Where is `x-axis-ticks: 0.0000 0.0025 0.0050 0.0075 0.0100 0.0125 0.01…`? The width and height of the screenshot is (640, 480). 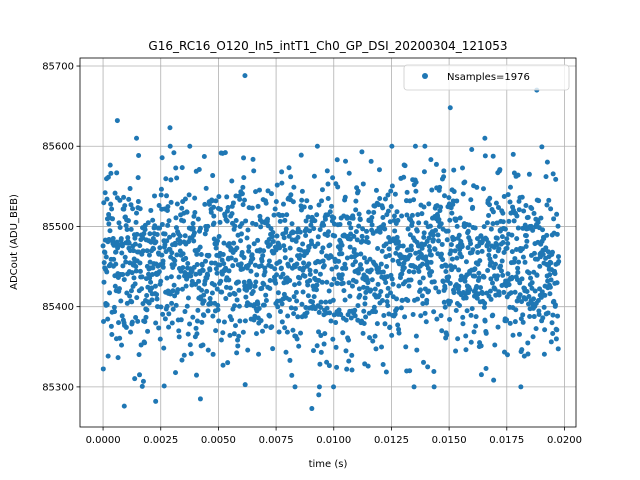
x-axis-ticks: 0.0000 0.0025 0.0050 0.0075 0.0100 0.0125 0.01… is located at coordinates (334, 436).